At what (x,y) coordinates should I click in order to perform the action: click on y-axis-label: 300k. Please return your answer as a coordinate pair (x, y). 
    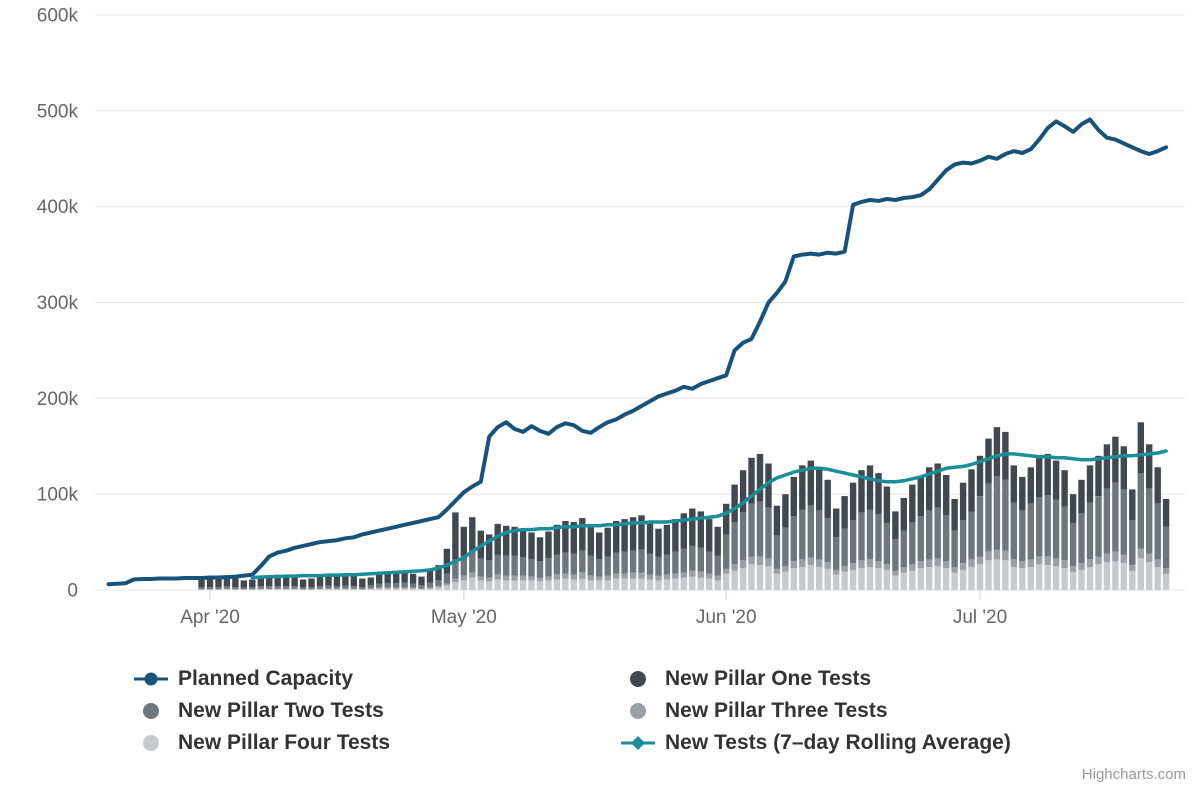
    Looking at the image, I should click on (58, 303).